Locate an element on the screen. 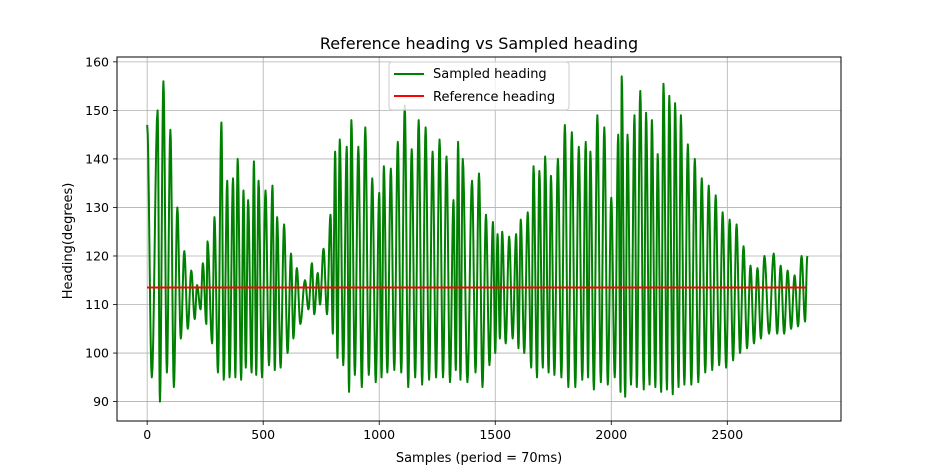 The width and height of the screenshot is (935, 474). y-tick-label: 130 is located at coordinates (97, 207).